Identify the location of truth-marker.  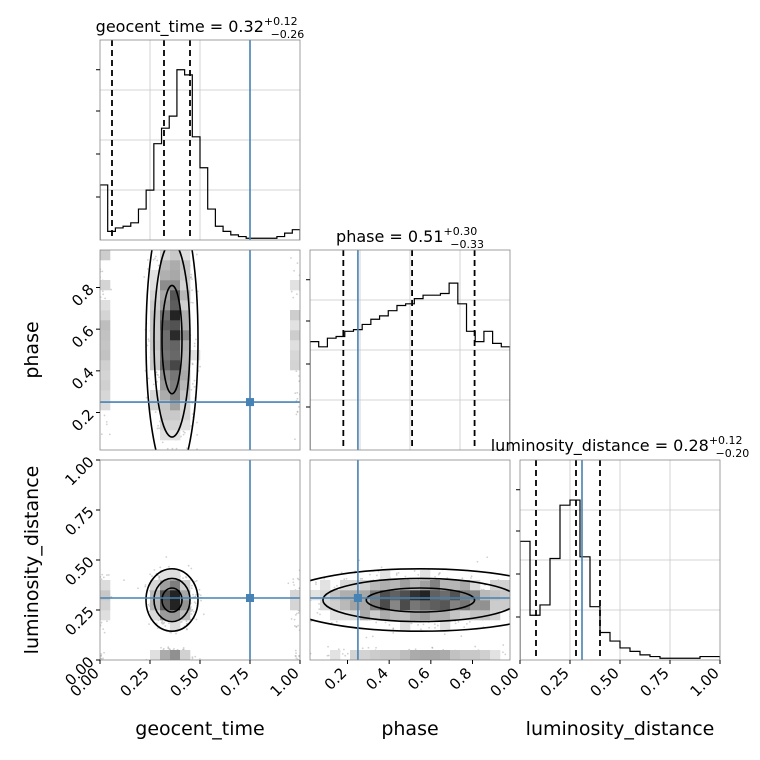
(357, 598).